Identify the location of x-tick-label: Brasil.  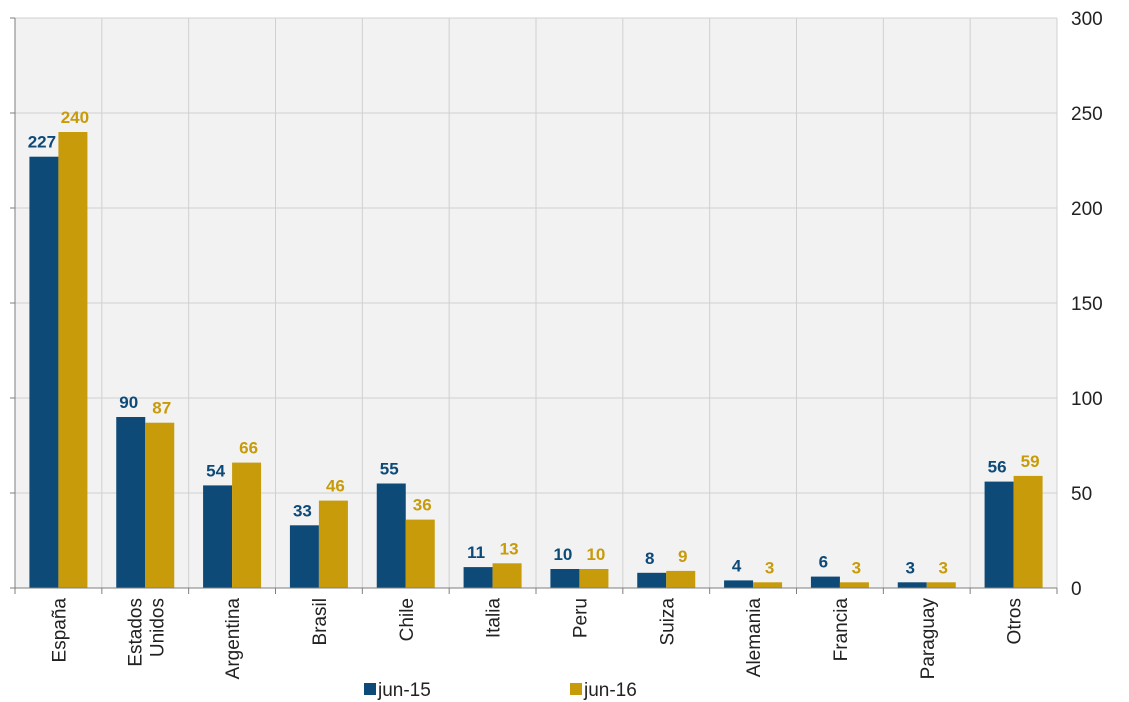
(320, 622).